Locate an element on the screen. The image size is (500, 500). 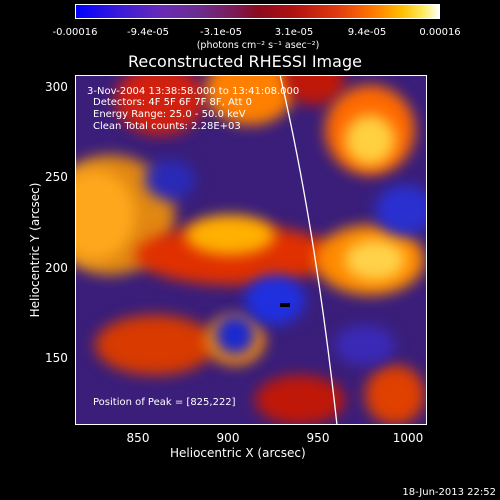
annotation-time-range: 3-Nov-2004 13:38:58.000 to 13:41:08.000 is located at coordinates (193, 91).